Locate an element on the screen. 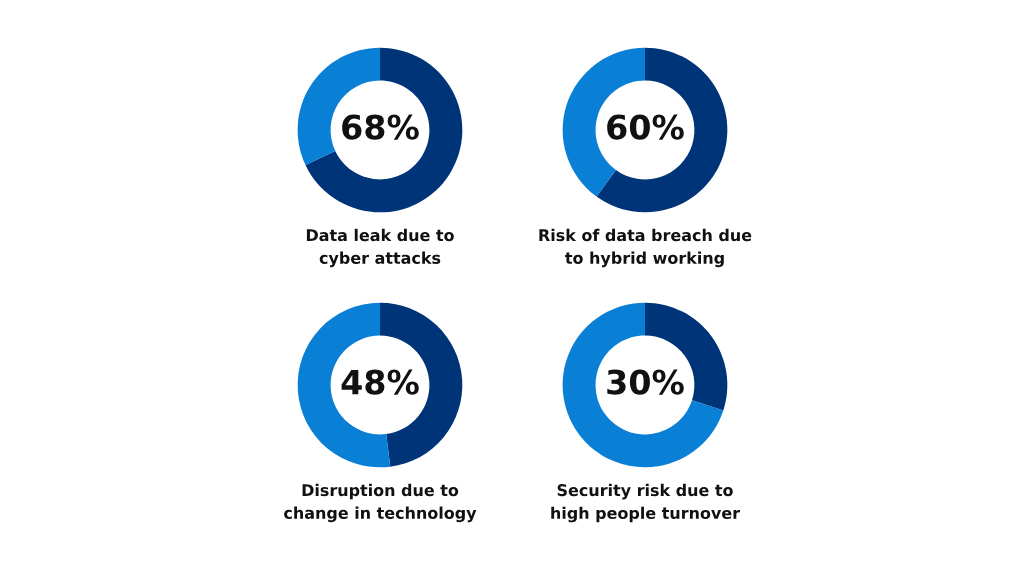  text: Disruption due to change in technology is located at coordinates (380, 503).